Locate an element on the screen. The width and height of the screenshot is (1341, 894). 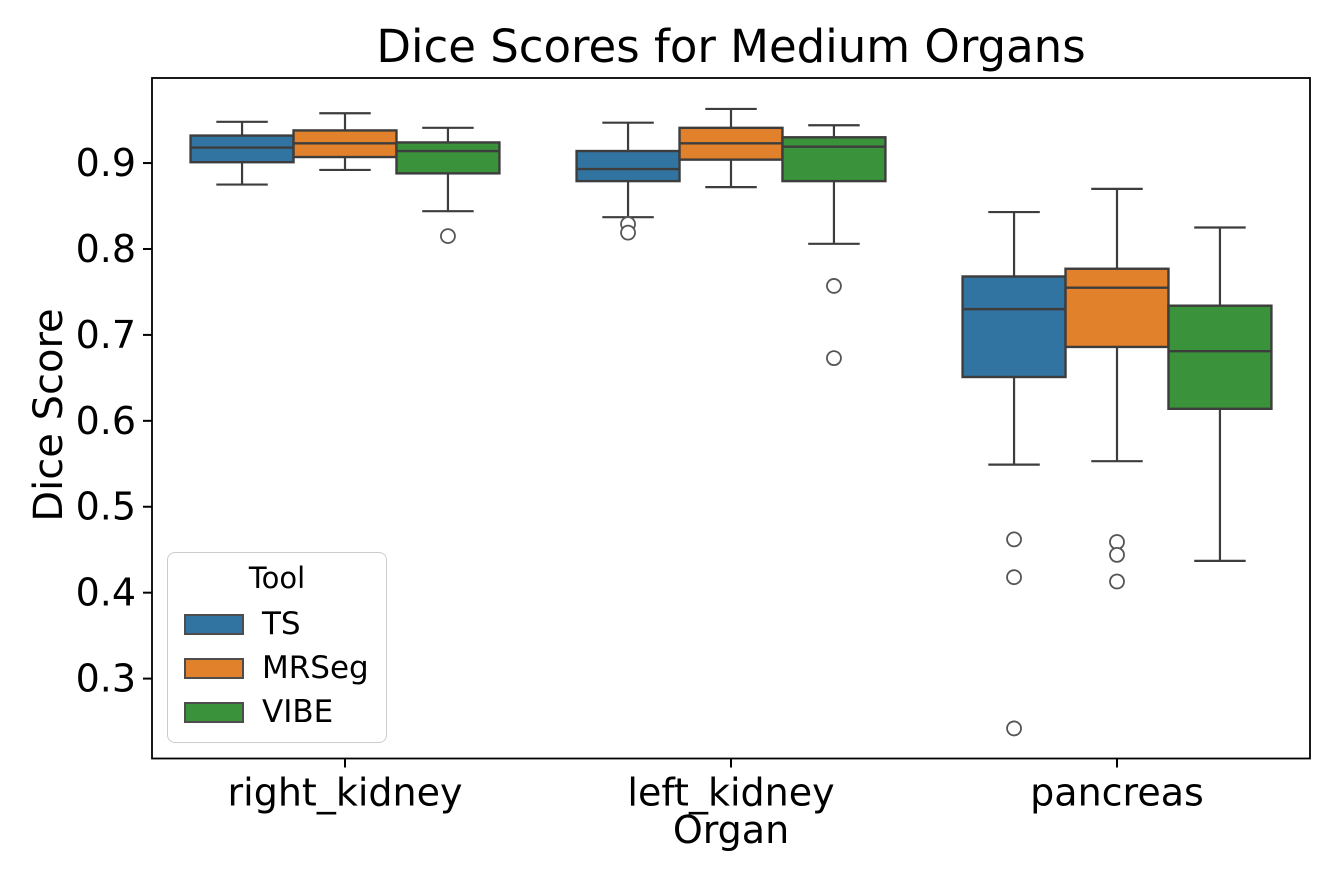
legend: Tool TS MRSeg VIBE is located at coordinates (277, 647).